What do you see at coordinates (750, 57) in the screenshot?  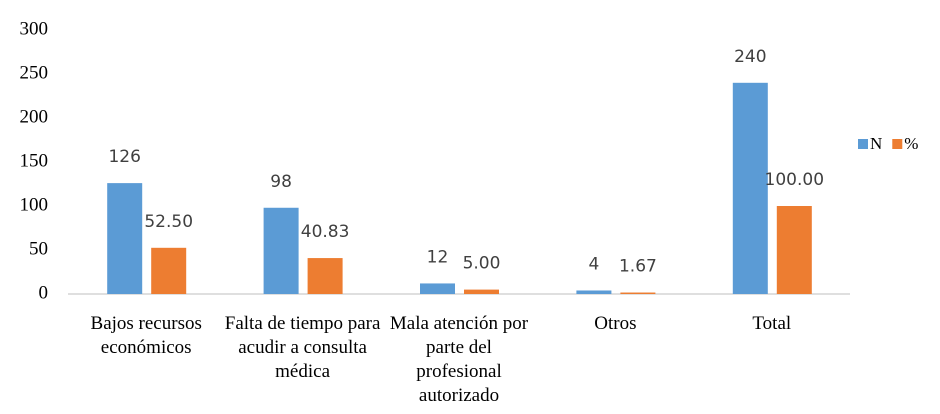 I see `data-label: 240` at bounding box center [750, 57].